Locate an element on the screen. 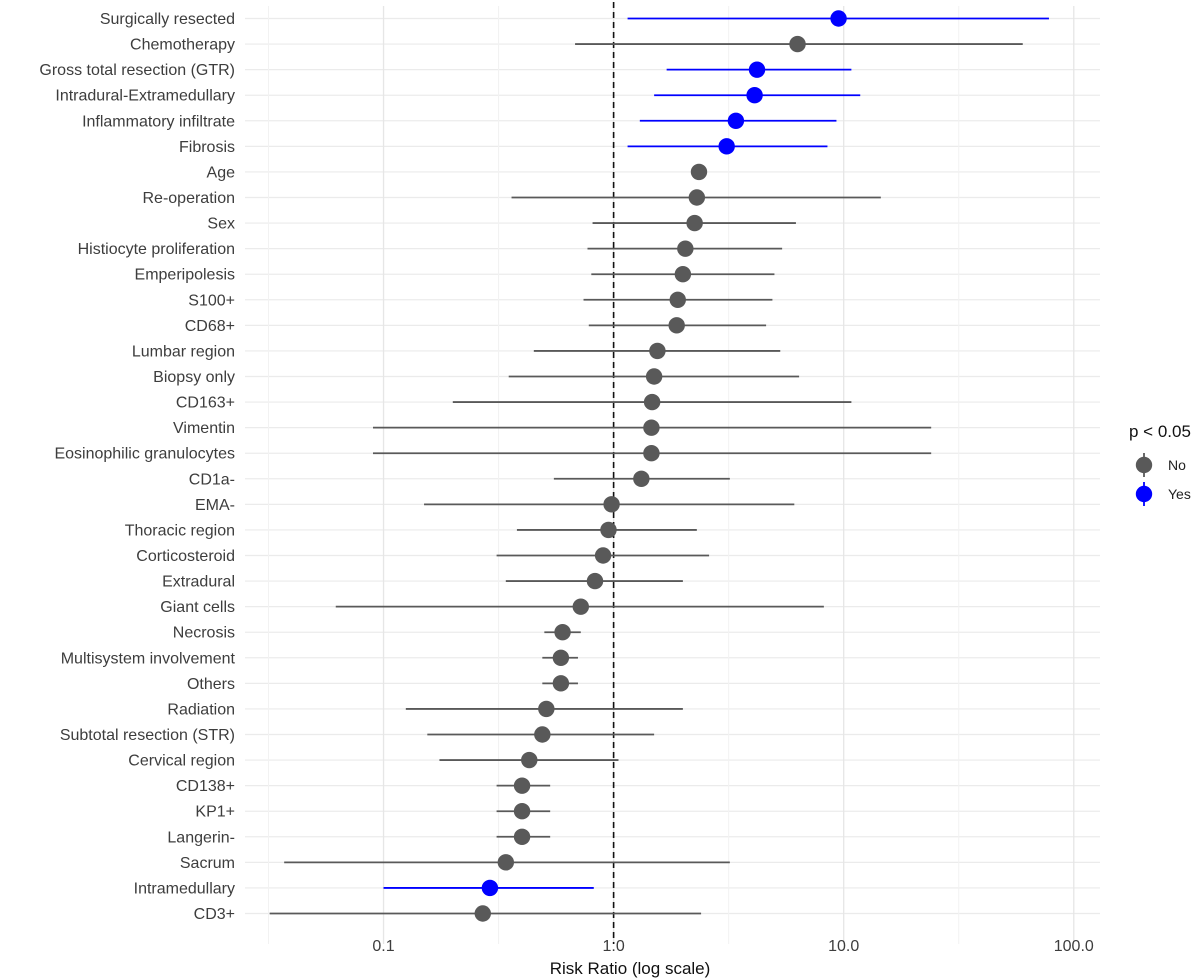 The width and height of the screenshot is (1200, 980). row-label: Giant cells is located at coordinates (197, 607).